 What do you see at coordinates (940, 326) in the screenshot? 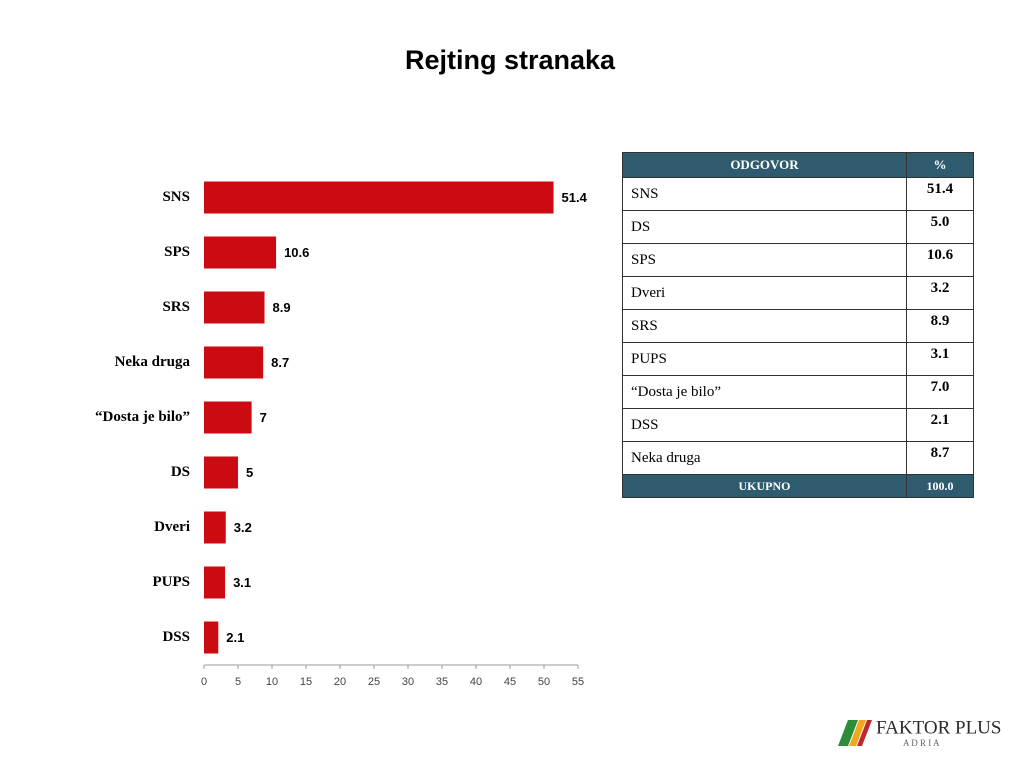
I see `percent-cell: 8.9` at bounding box center [940, 326].